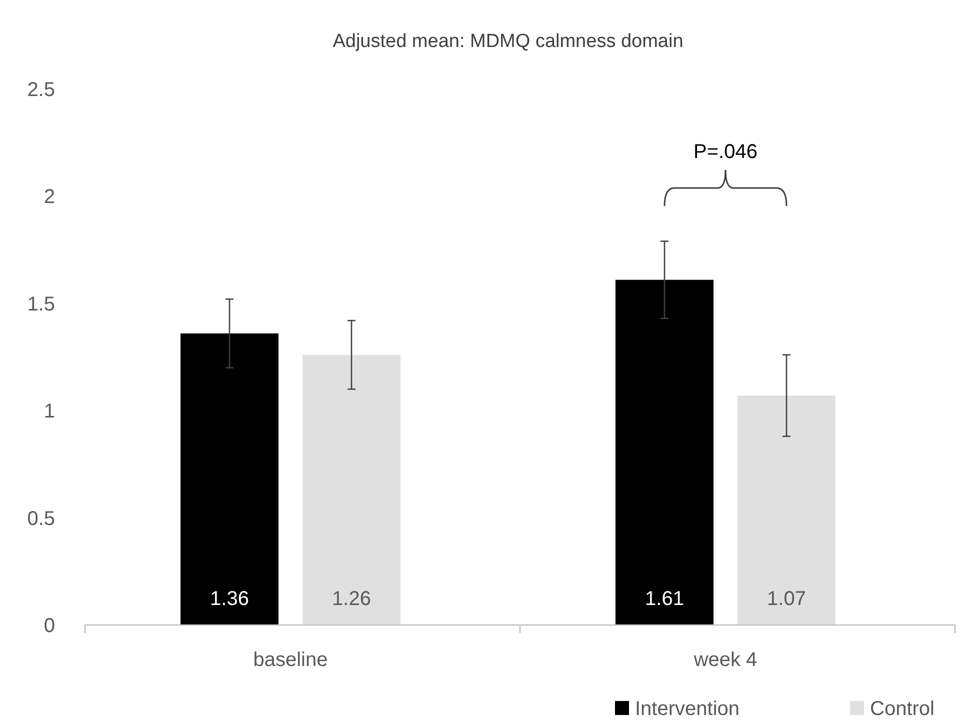 The width and height of the screenshot is (967, 727). What do you see at coordinates (351, 599) in the screenshot?
I see `data-label: 1.26` at bounding box center [351, 599].